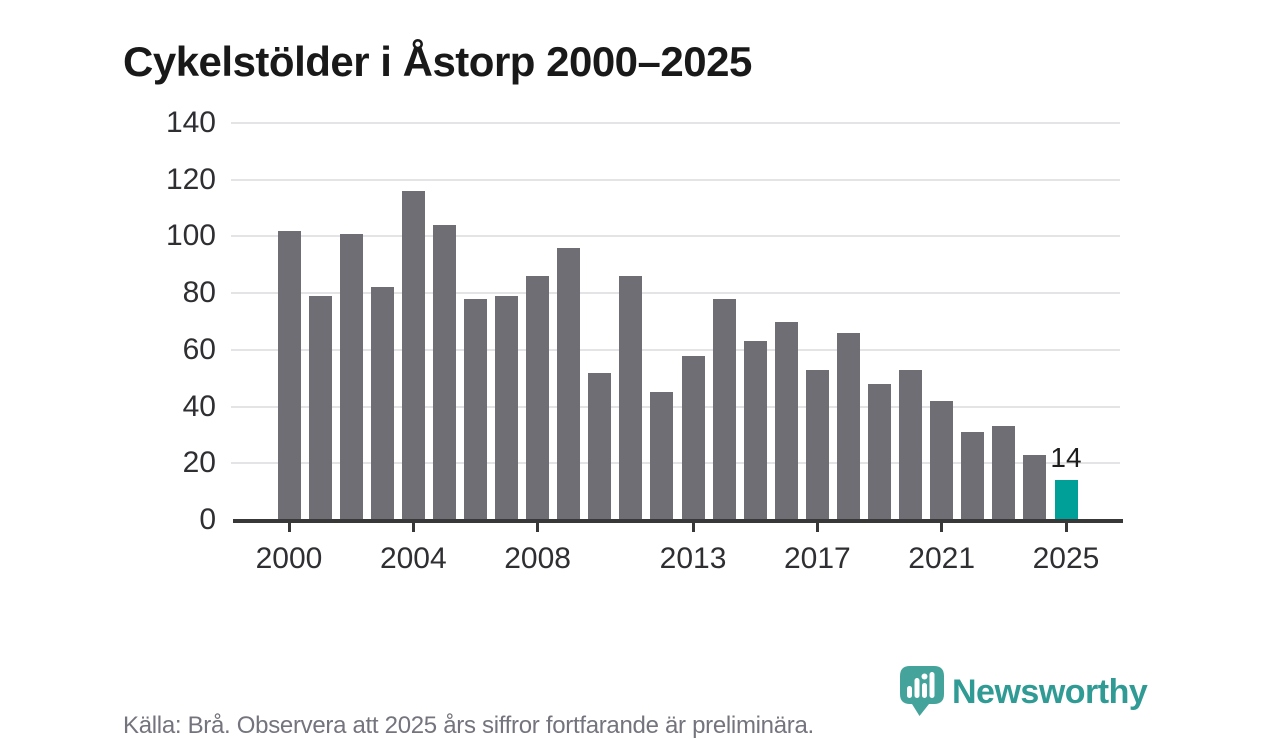  What do you see at coordinates (538, 398) in the screenshot?
I see `bar-2008` at bounding box center [538, 398].